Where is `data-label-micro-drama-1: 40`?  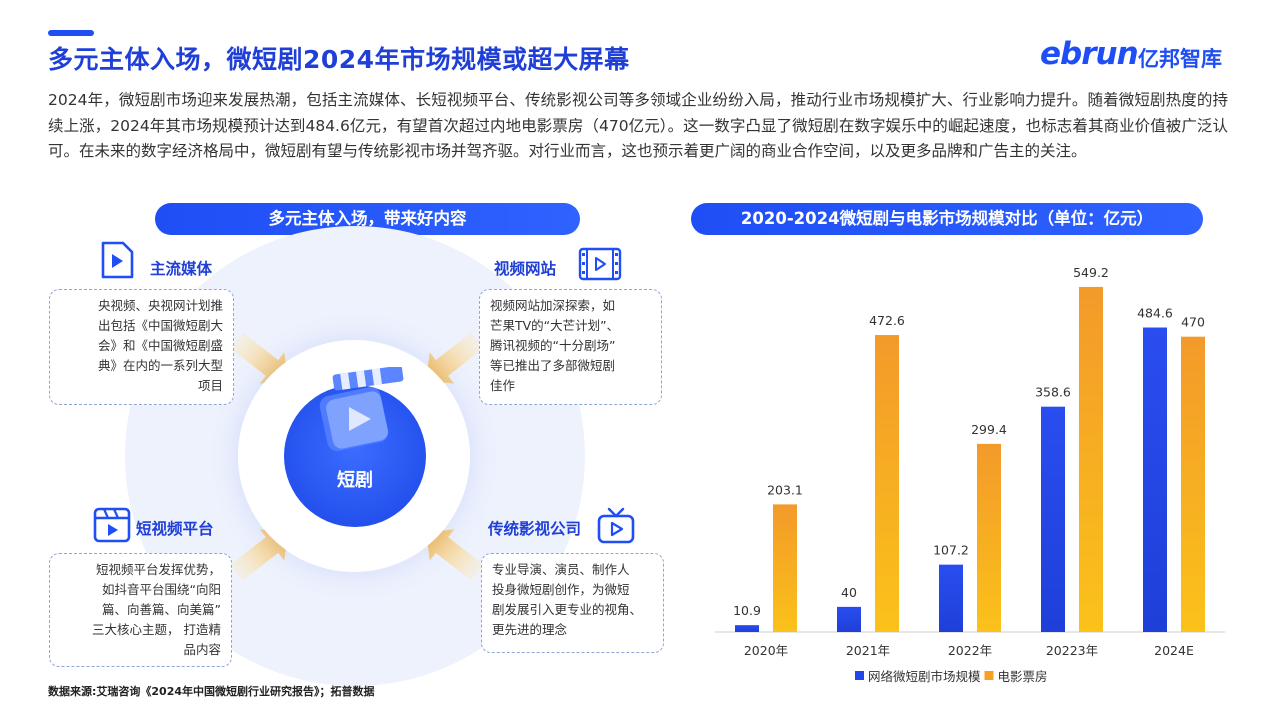 data-label-micro-drama-1: 40 is located at coordinates (849, 592).